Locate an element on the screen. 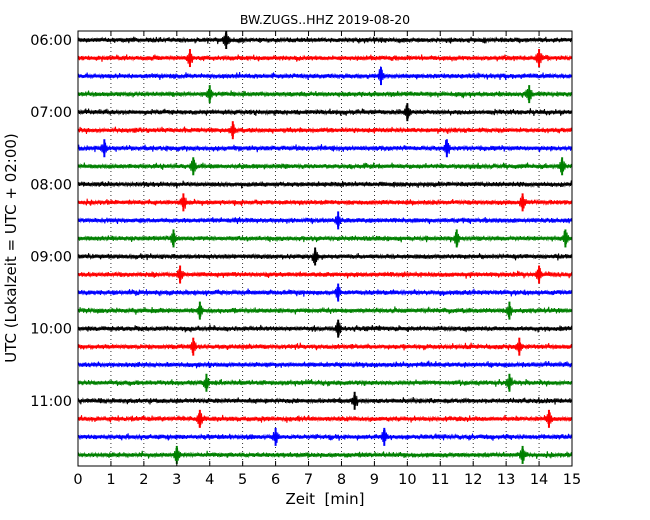  x-tick-label: 11 is located at coordinates (440, 480).